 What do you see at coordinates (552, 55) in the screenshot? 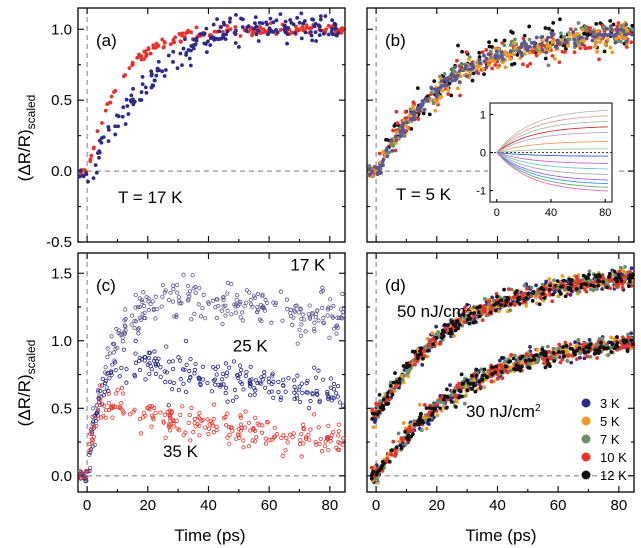
I see `panel-b-series-1-point` at bounding box center [552, 55].